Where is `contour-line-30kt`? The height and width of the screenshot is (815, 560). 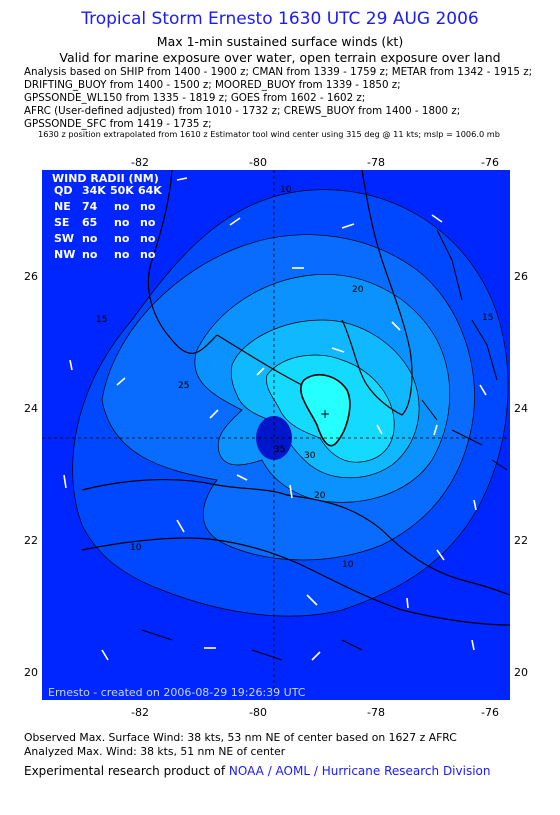
contour-line-30kt is located at coordinates (330, 408).